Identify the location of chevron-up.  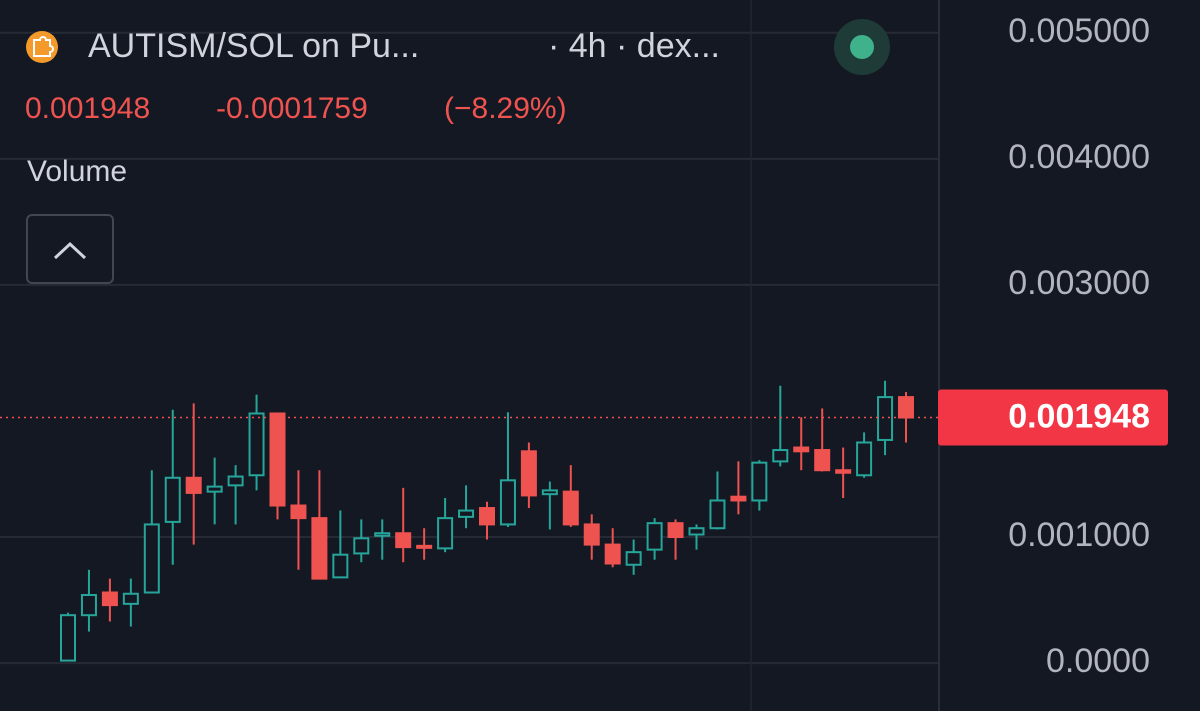
(70, 250).